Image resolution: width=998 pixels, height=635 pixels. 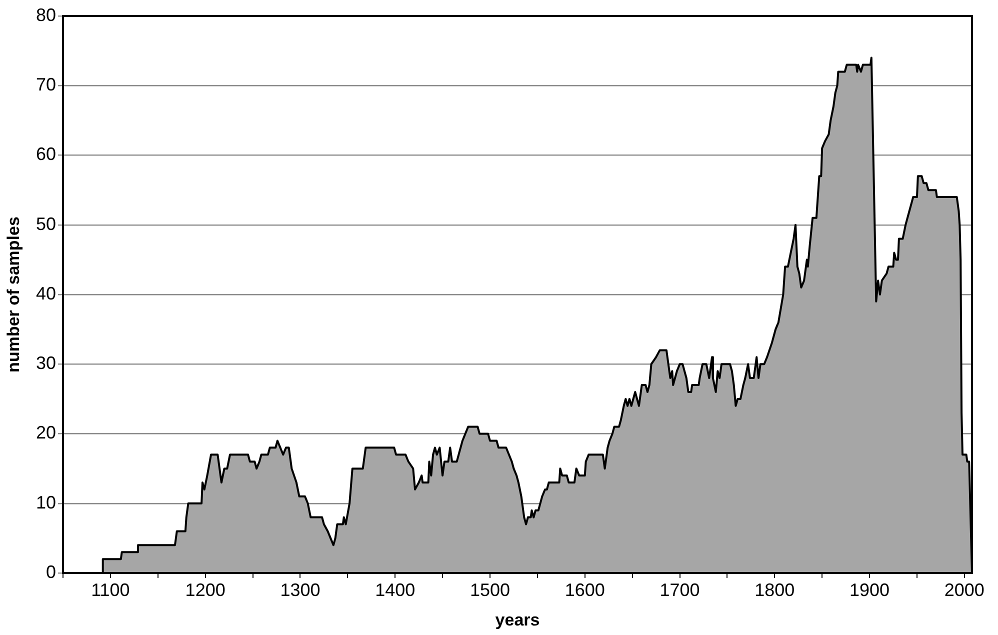 I want to click on x-tick-label: 1900, so click(x=870, y=590).